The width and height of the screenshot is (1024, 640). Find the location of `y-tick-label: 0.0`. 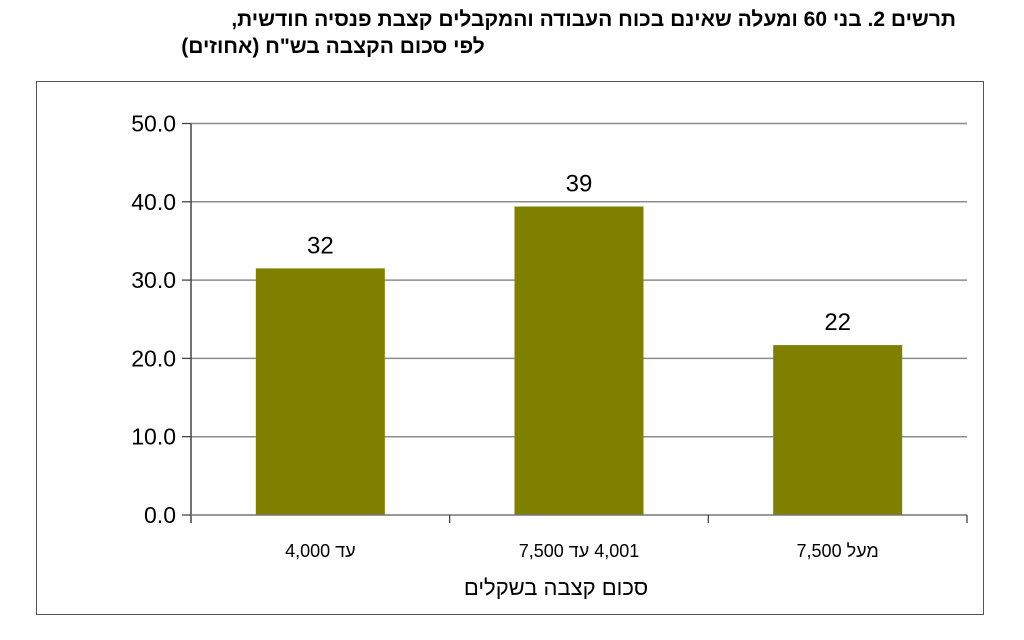

y-tick-label: 0.0 is located at coordinates (160, 515).